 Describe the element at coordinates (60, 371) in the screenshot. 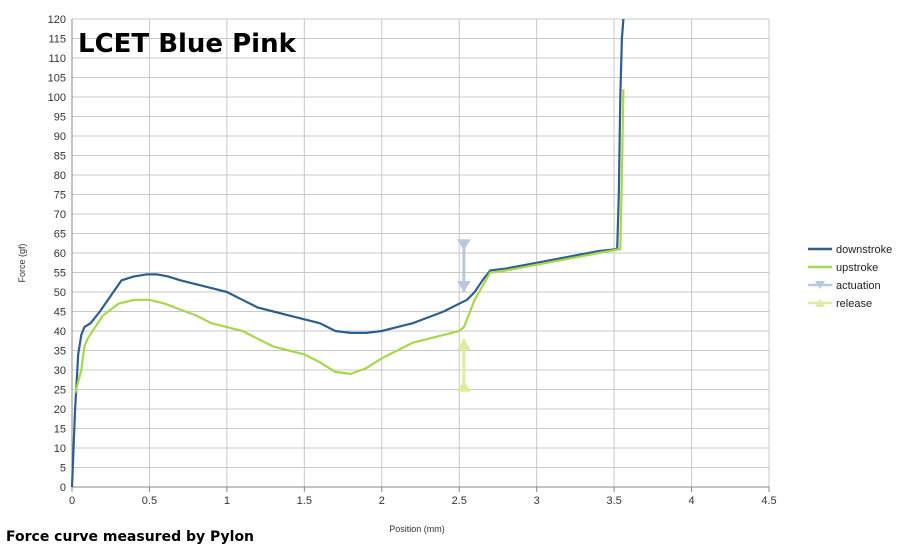

I see `y-tick-label: 30` at that location.